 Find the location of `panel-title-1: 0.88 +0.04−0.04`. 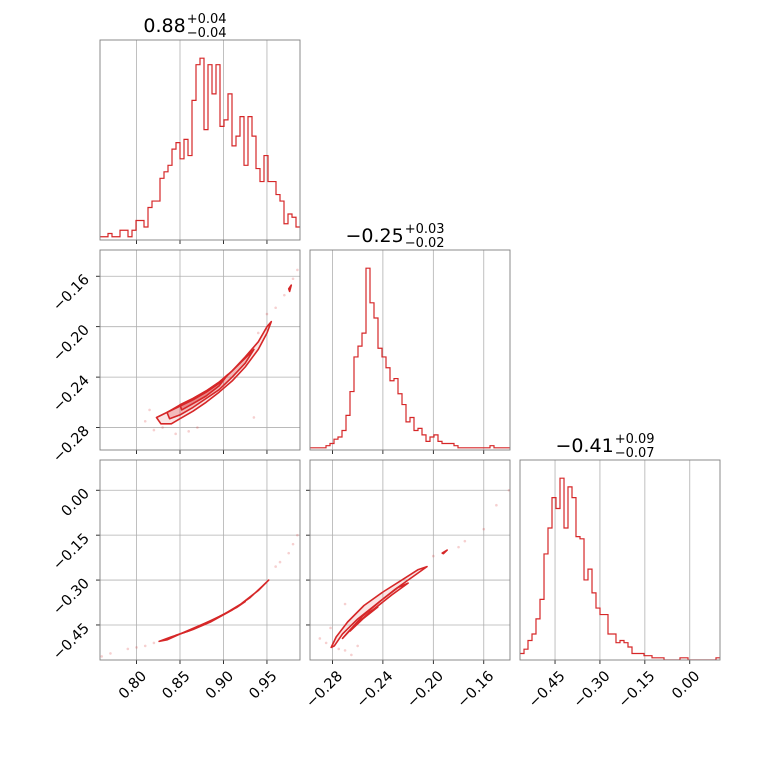

panel-title-1: 0.88 +0.04−0.04 is located at coordinates (184, 26).